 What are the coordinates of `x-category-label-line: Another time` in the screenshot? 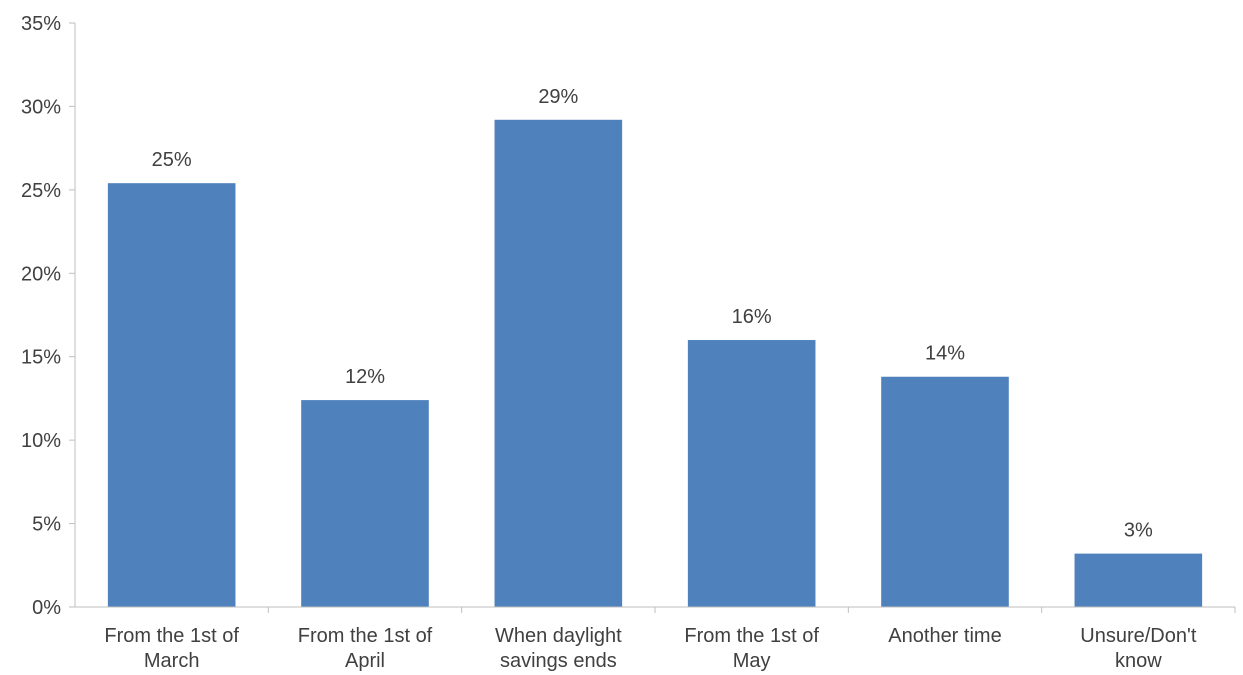 It's located at (944, 636).